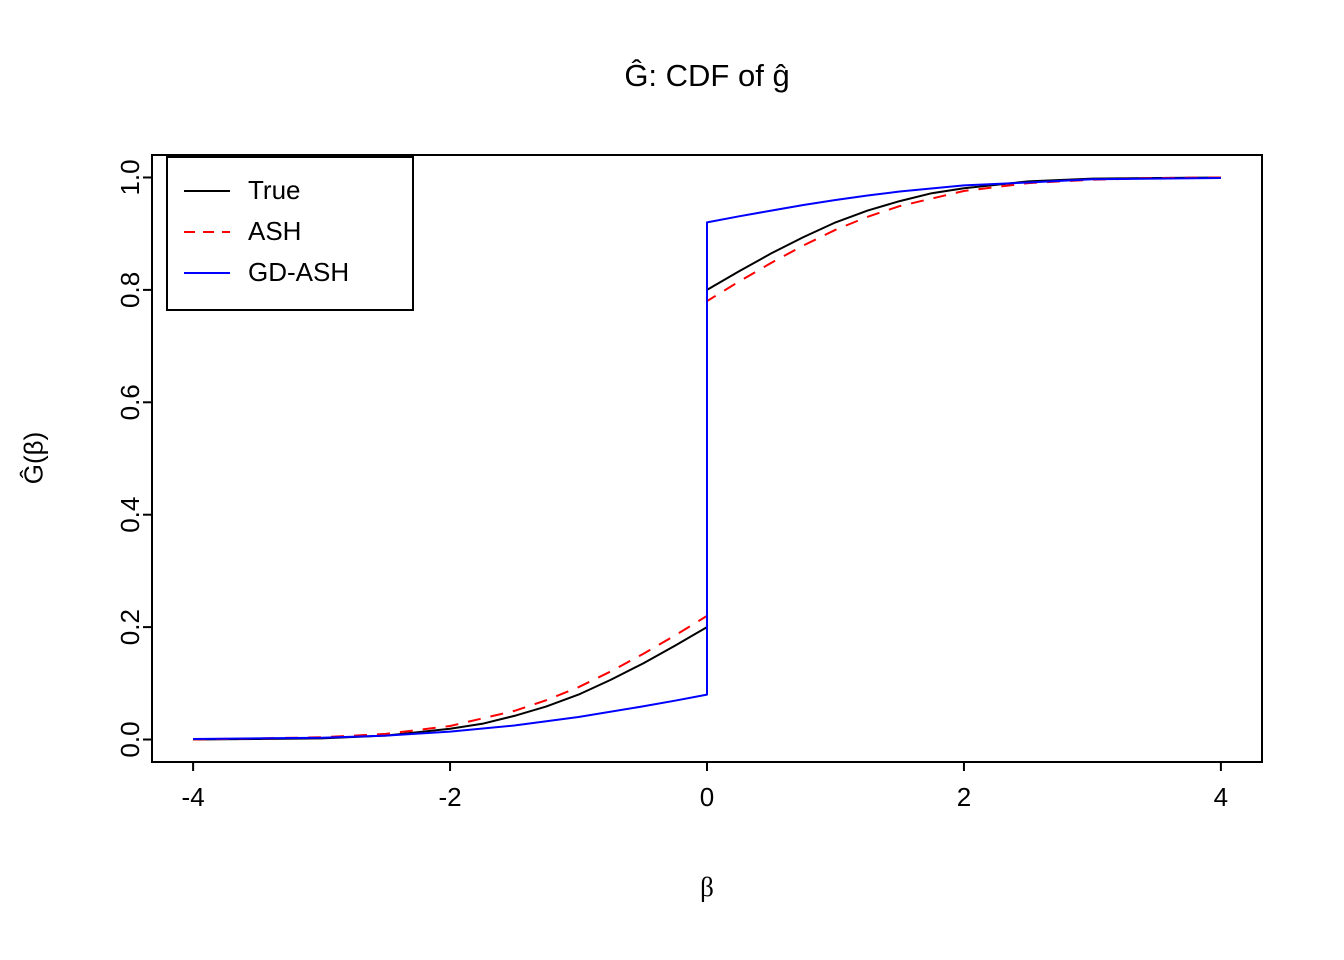 The image size is (1344, 960). What do you see at coordinates (707, 75) in the screenshot?
I see `chart-title: Ĝ: CDF of ĝ` at bounding box center [707, 75].